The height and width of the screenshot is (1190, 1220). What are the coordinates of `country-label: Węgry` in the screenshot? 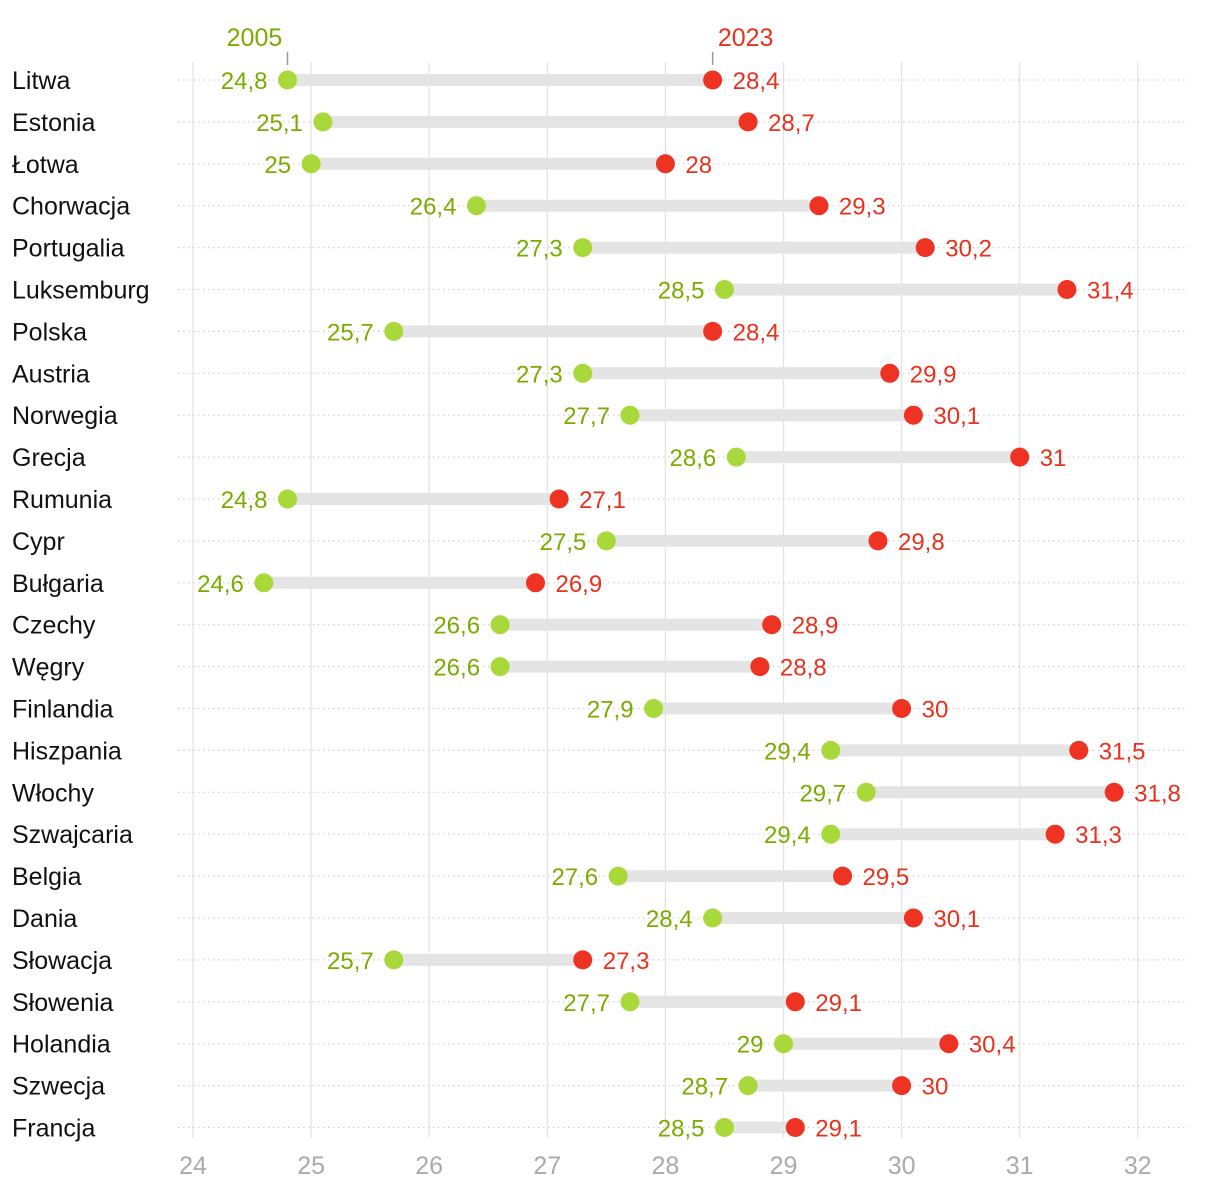 It's located at (48, 668).